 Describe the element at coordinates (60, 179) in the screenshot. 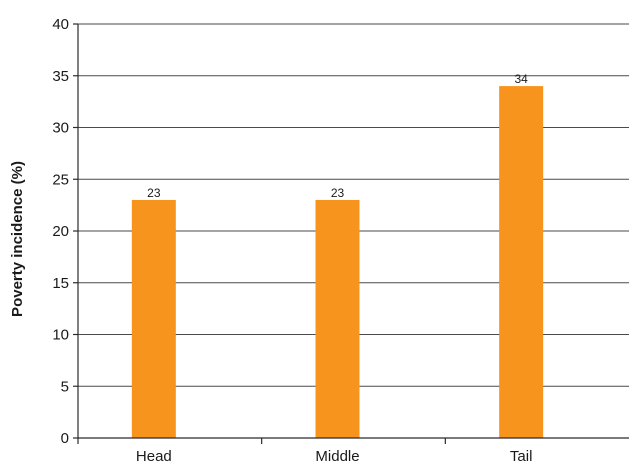

I see `y-tick-label: 25` at that location.